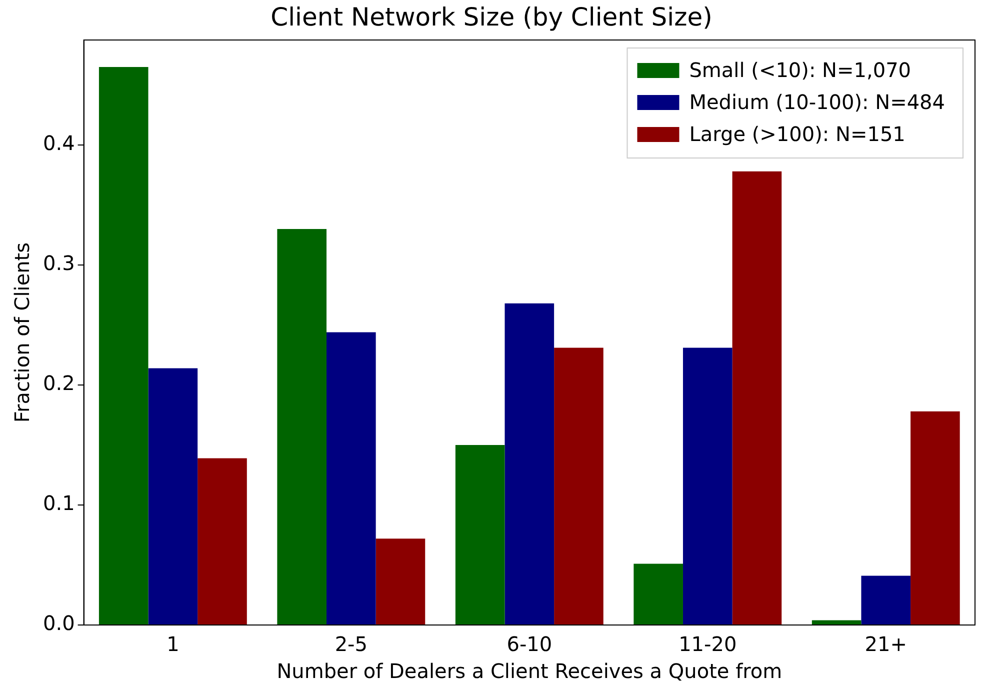 This screenshot has height=687, width=989. I want to click on x-tick-label: 2-5, so click(351, 644).